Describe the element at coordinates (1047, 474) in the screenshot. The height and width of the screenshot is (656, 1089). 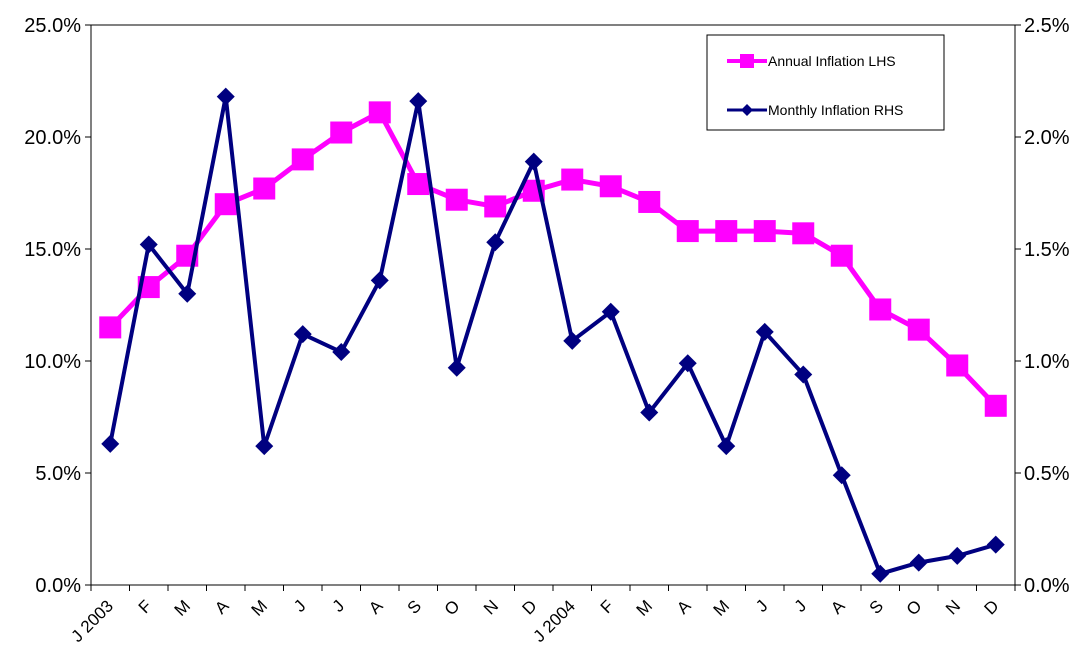
I see `right-axis-tick-label: 0.5%` at that location.